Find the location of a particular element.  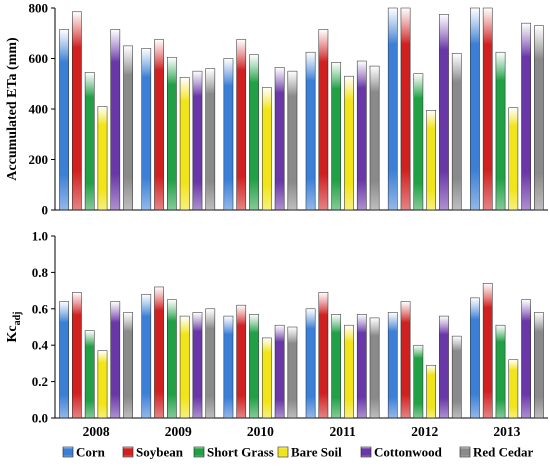

y-tick-label: 0.0 is located at coordinates (40, 418).